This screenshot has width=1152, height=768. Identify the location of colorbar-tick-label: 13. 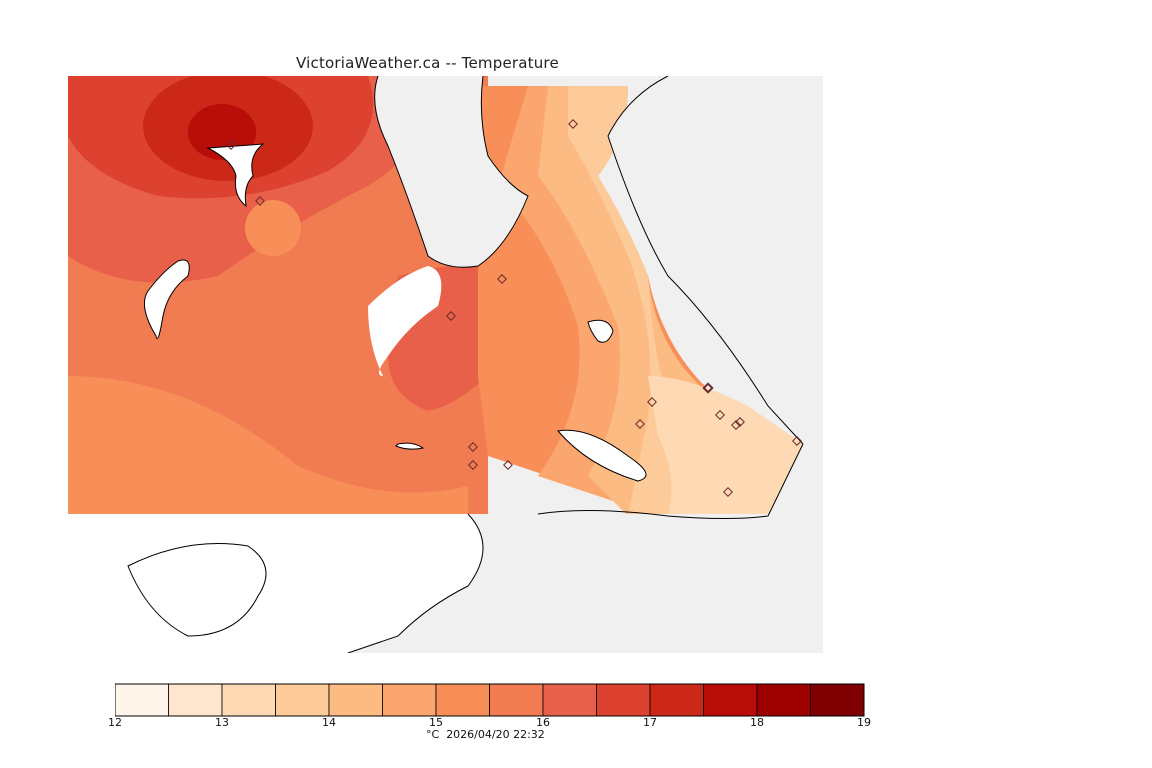
(222, 722).